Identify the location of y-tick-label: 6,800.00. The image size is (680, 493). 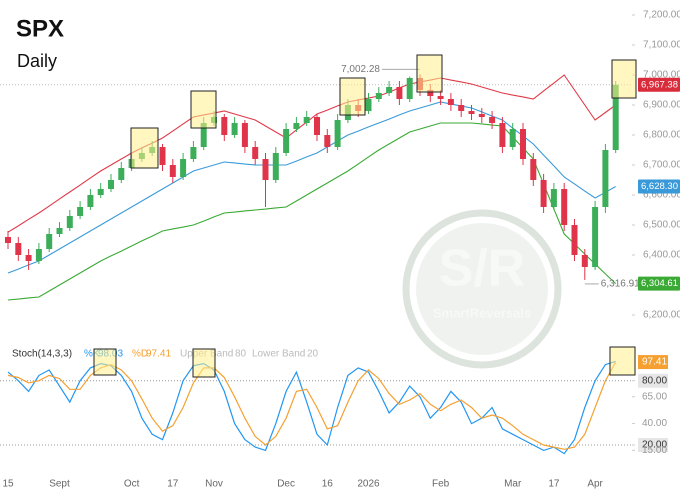
(661, 135).